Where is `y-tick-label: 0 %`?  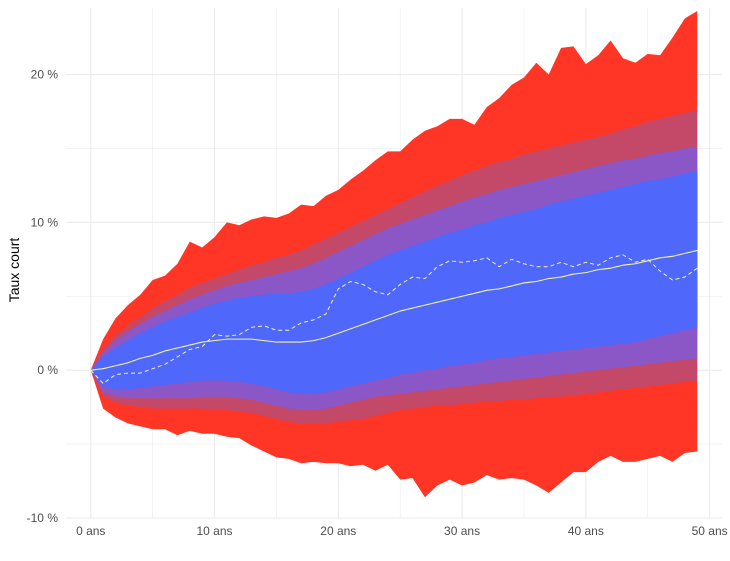
y-tick-label: 0 % is located at coordinates (47, 370).